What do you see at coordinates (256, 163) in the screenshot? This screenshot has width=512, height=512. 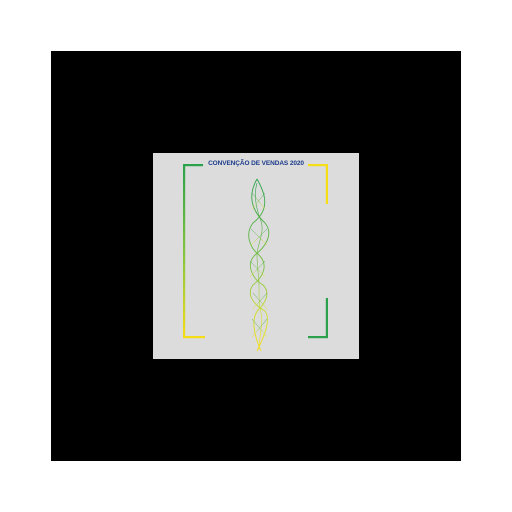 I see `card-title: CONVENÇÃO DE VENDAS 2020` at bounding box center [256, 163].